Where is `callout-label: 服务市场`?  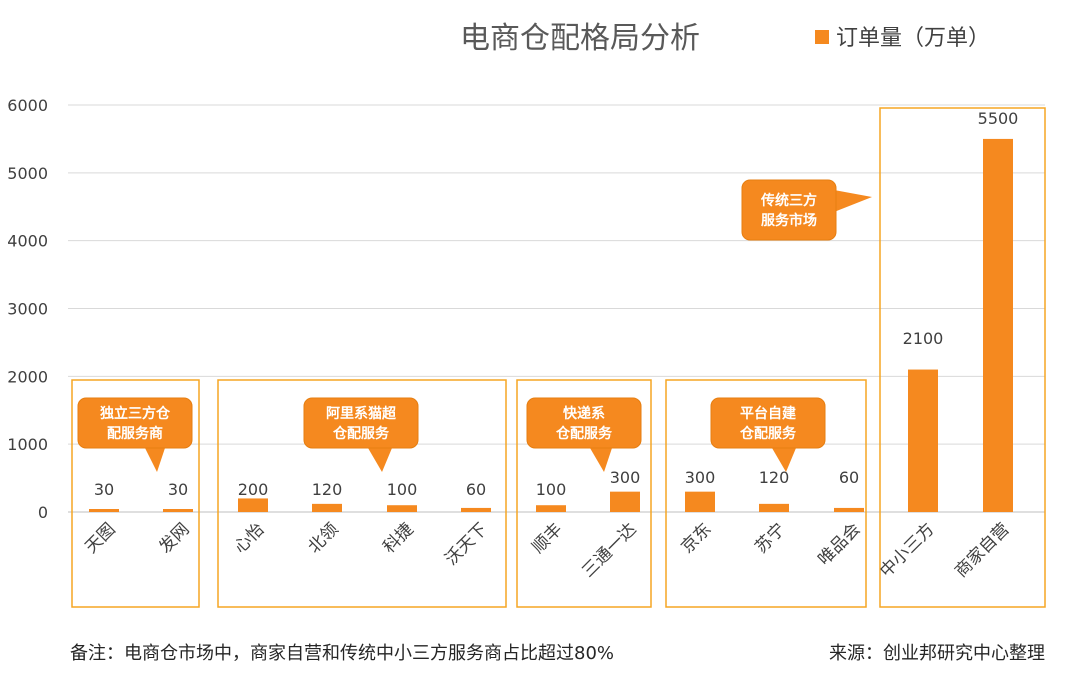 callout-label: 服务市场 is located at coordinates (789, 220).